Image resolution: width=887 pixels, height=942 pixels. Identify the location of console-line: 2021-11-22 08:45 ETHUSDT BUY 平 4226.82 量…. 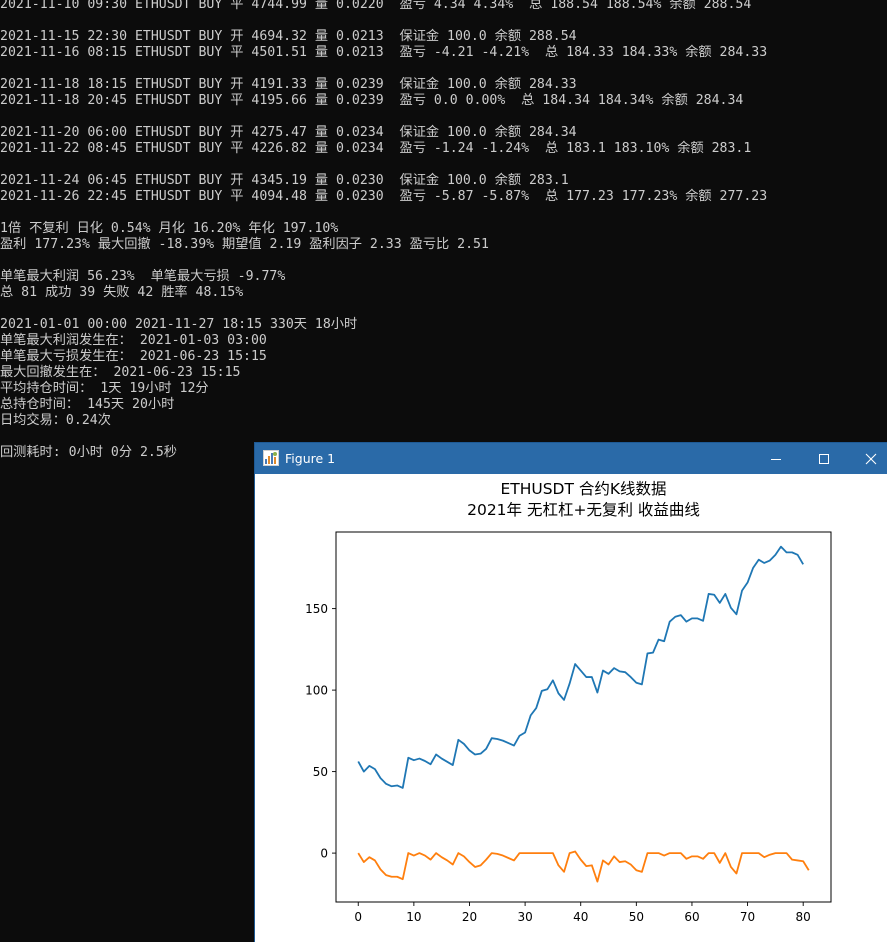
(376, 148).